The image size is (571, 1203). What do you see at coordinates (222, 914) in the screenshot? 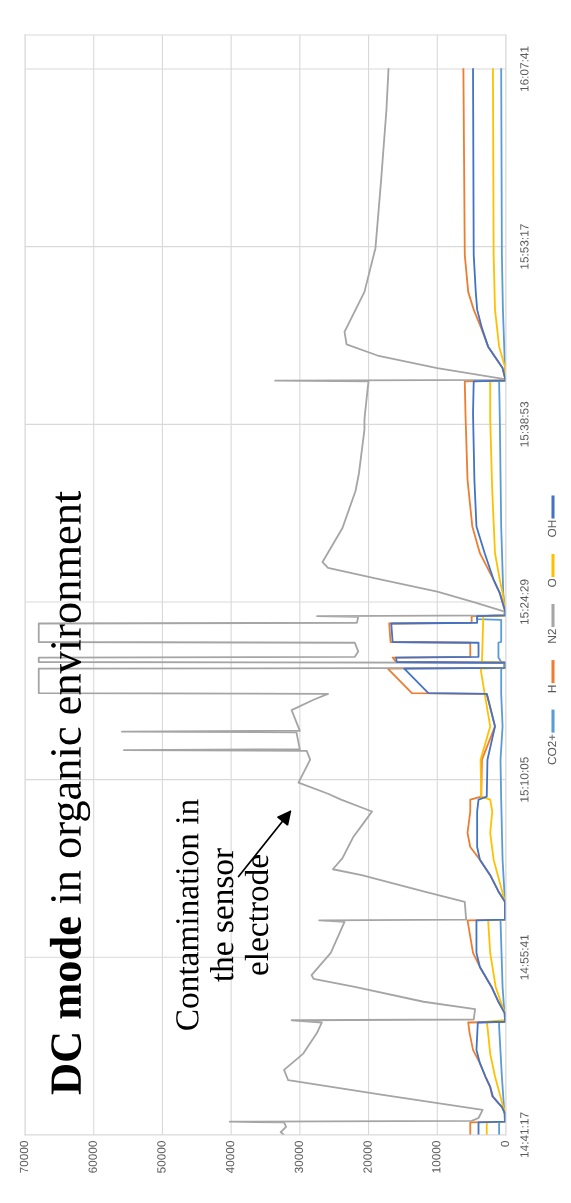
I see `annotation: Contamination in the sensor electrode` at bounding box center [222, 914].